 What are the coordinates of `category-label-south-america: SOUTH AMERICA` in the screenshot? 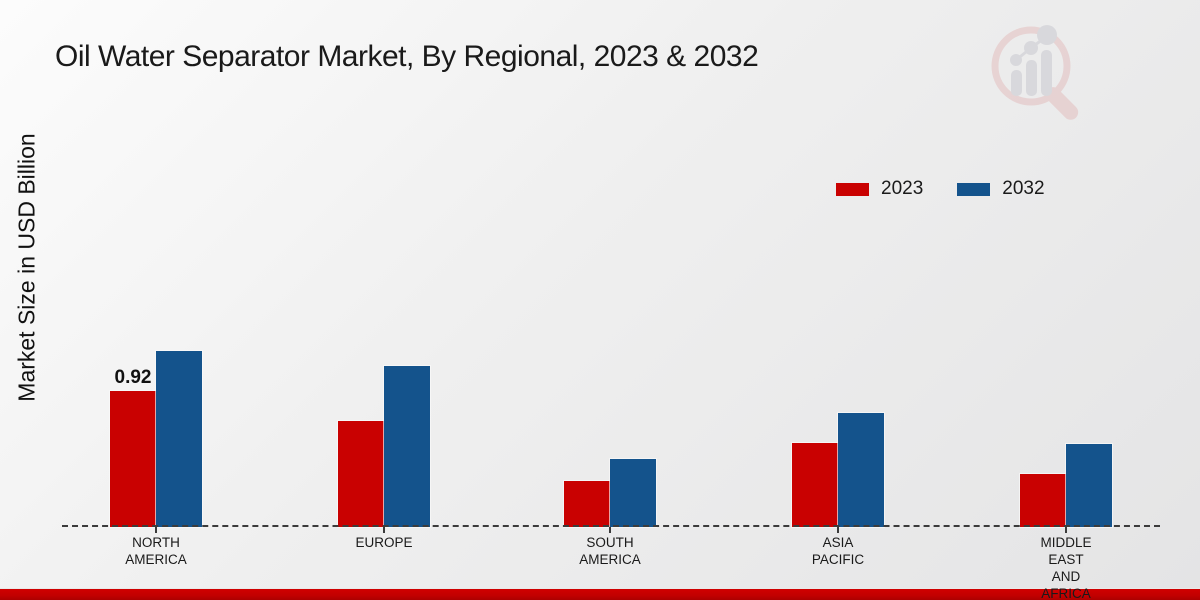 It's located at (610, 551).